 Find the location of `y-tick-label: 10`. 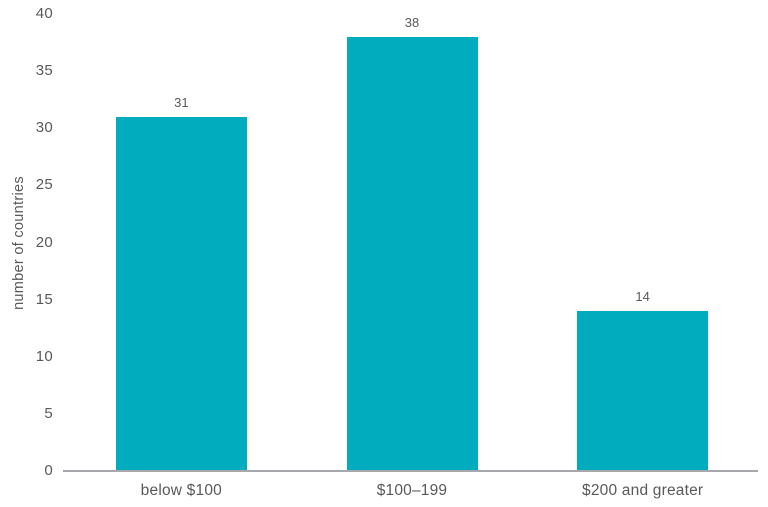

y-tick-label: 10 is located at coordinates (44, 356).